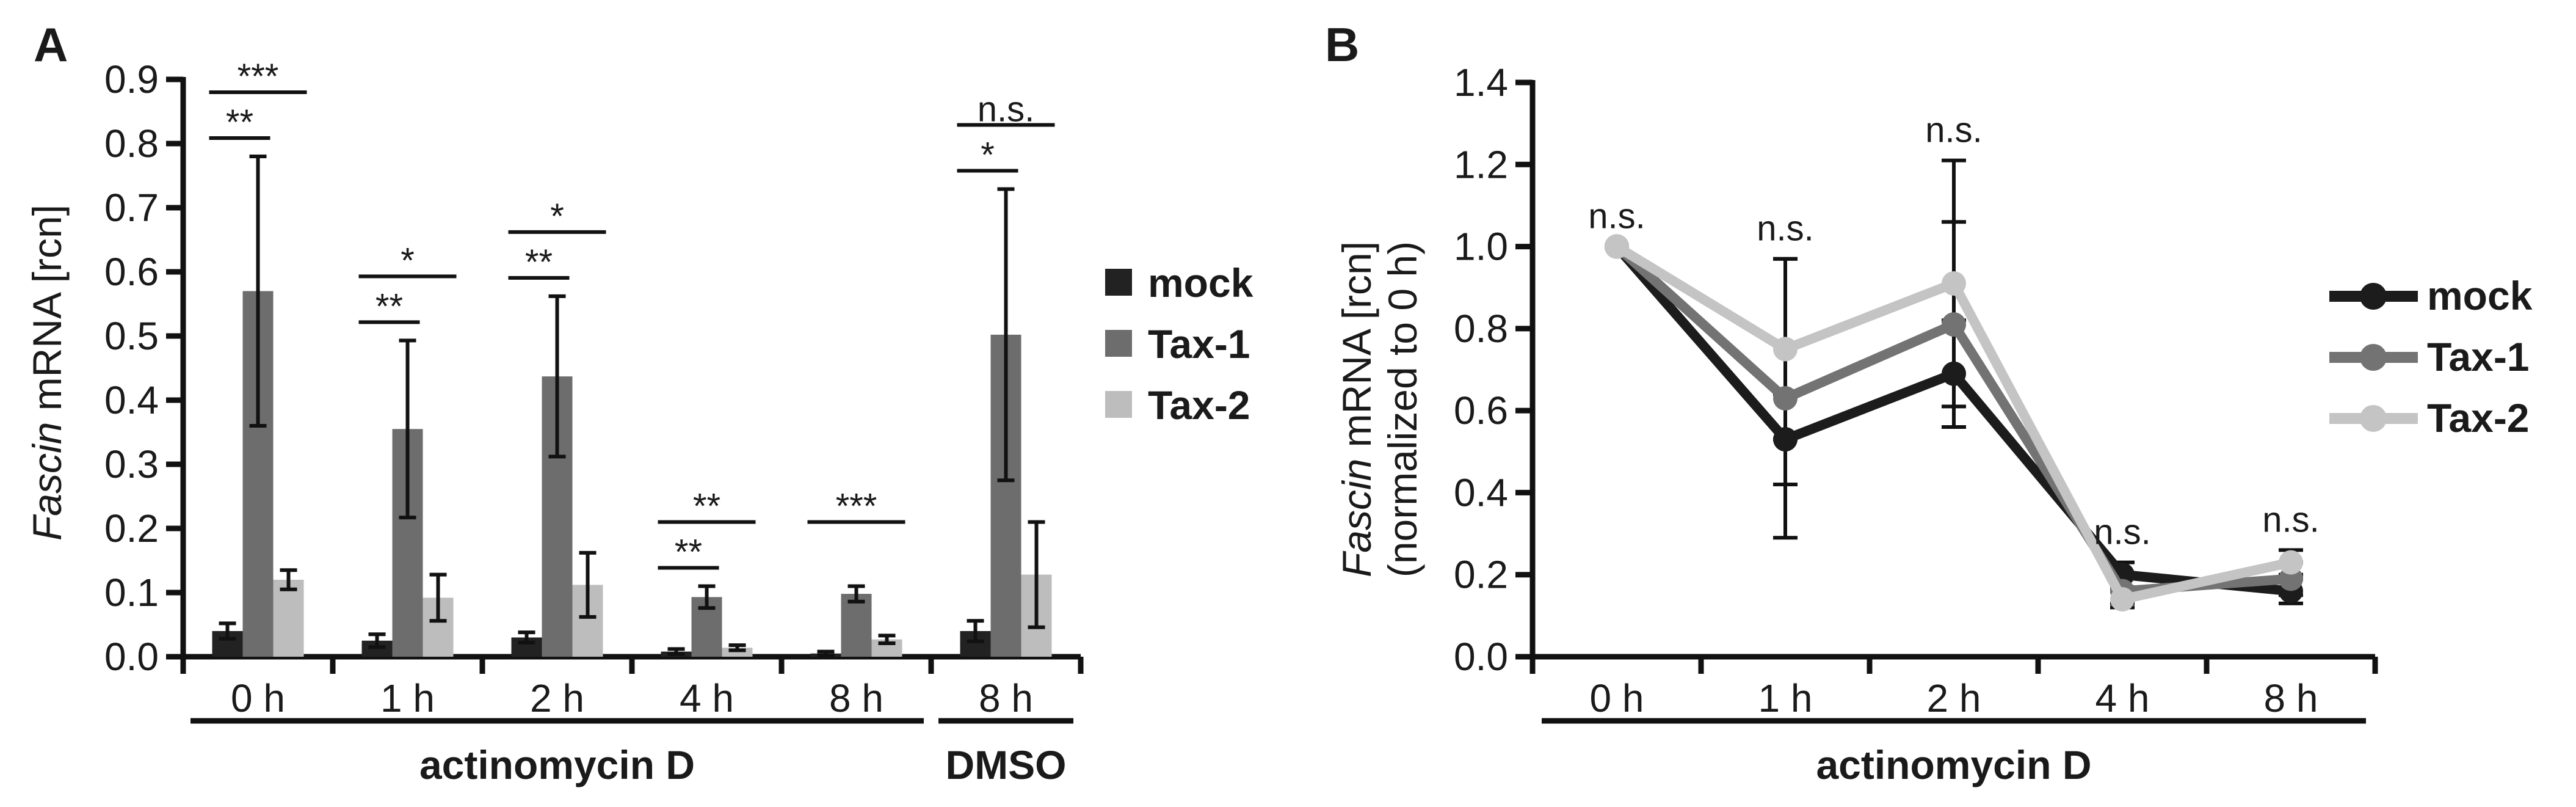 This screenshot has height=807, width=2576. What do you see at coordinates (1954, 698) in the screenshot?
I see `panel-b-x-tick-label: 2 h` at bounding box center [1954, 698].